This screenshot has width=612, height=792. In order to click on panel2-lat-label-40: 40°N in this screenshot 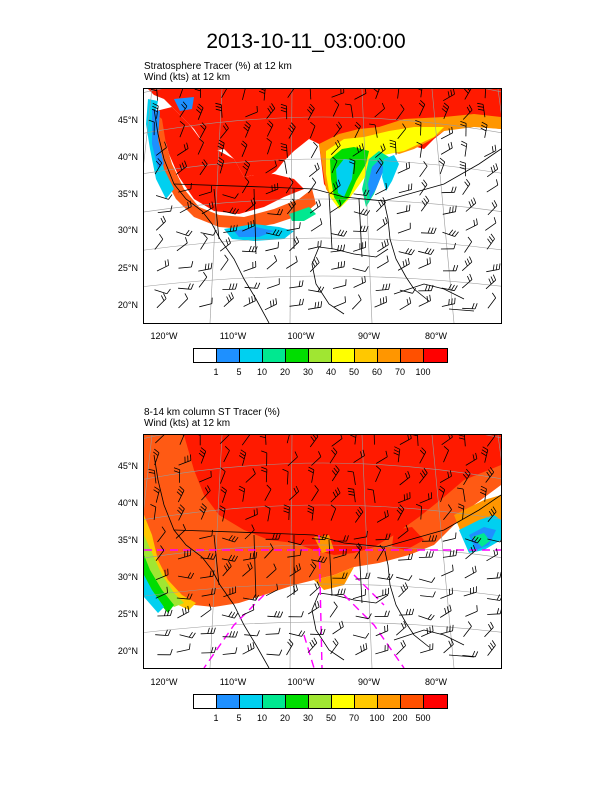, I will do `click(127, 503)`.